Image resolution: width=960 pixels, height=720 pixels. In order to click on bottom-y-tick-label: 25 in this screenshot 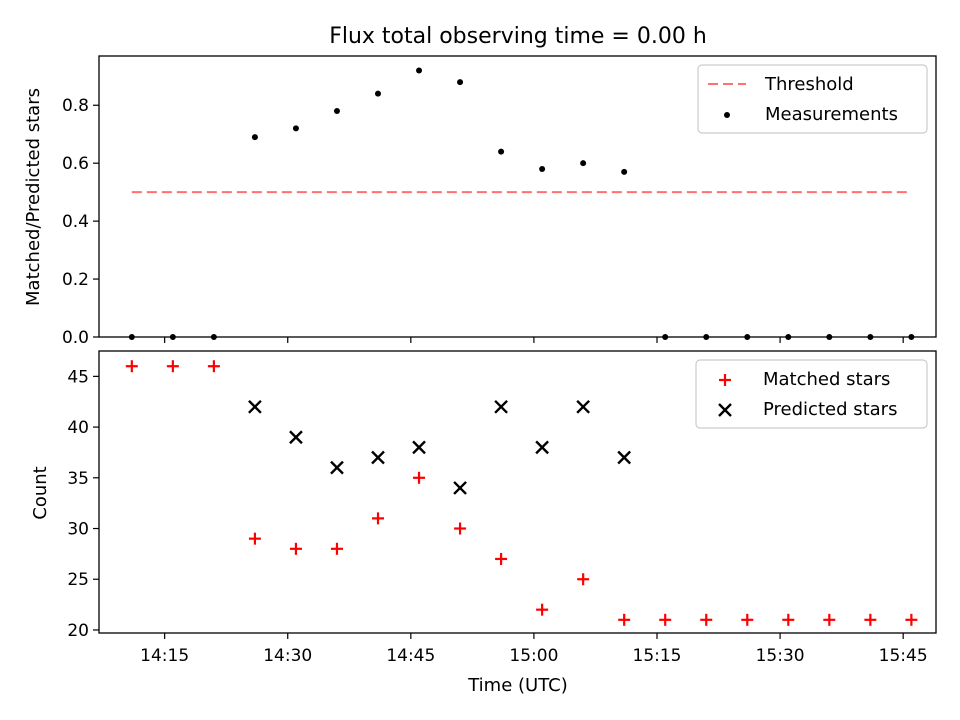, I will do `click(78, 580)`.